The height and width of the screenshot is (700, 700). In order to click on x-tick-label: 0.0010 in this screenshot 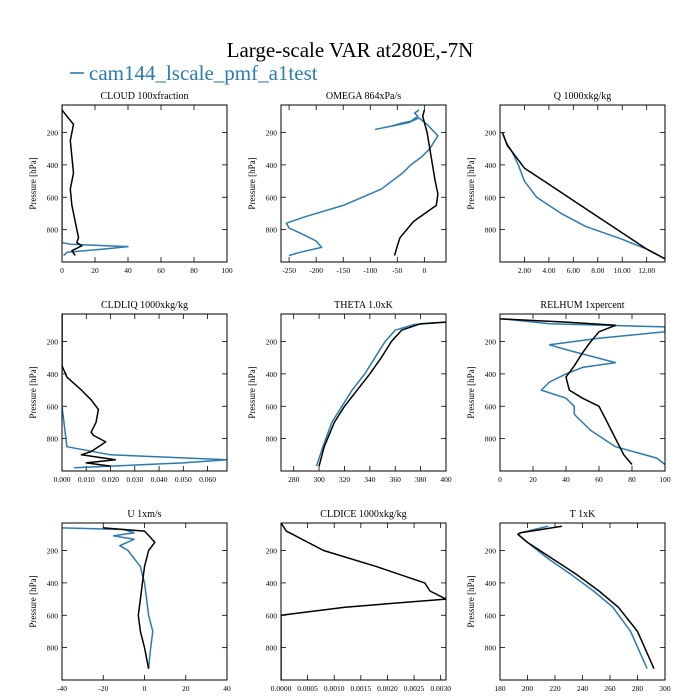, I will do `click(334, 688)`.